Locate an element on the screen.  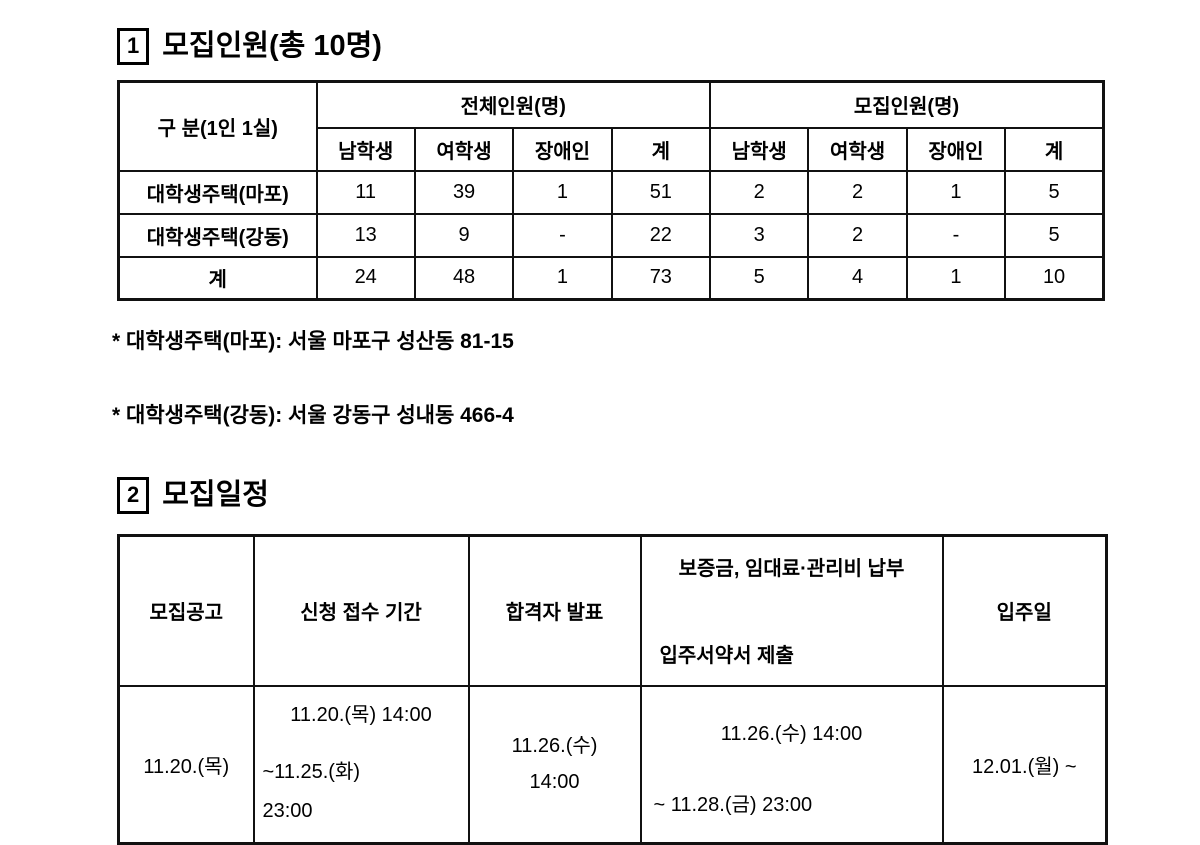
result-time: 14:00 is located at coordinates (554, 782).